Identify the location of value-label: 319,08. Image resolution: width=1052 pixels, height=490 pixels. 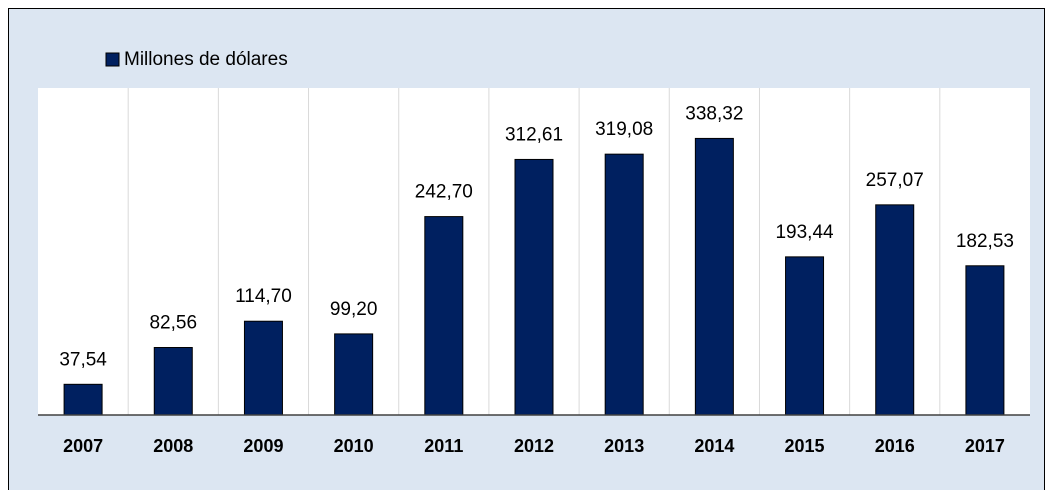
(624, 129).